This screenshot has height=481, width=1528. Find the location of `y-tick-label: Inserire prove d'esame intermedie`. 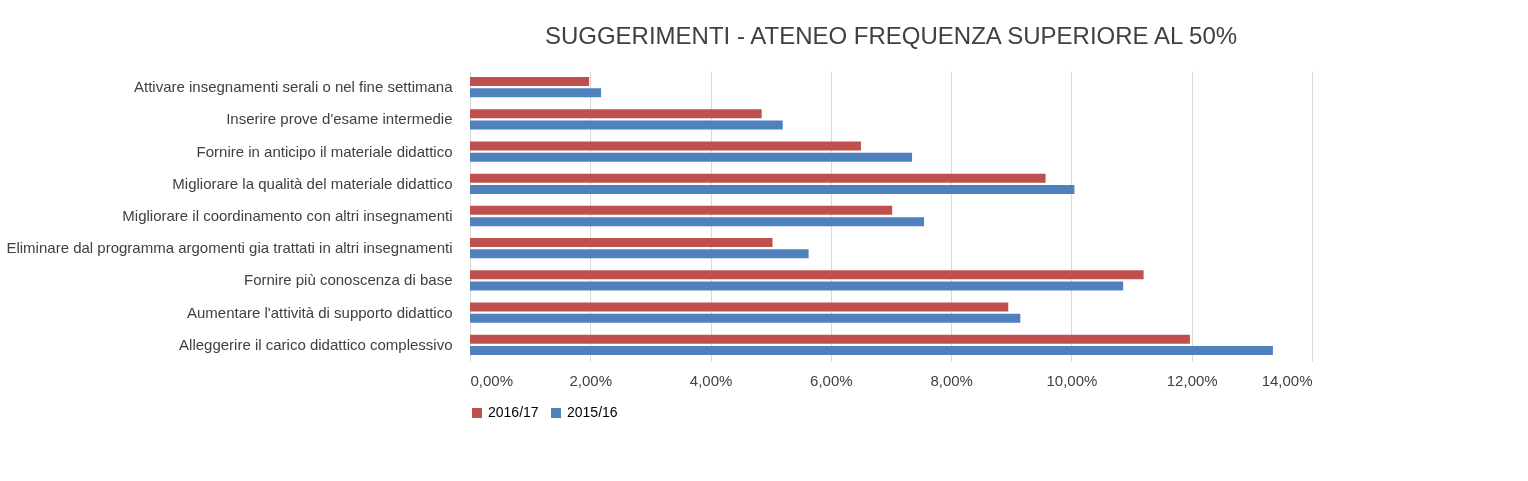

y-tick-label: Inserire prove d'esame intermedie is located at coordinates (339, 119).